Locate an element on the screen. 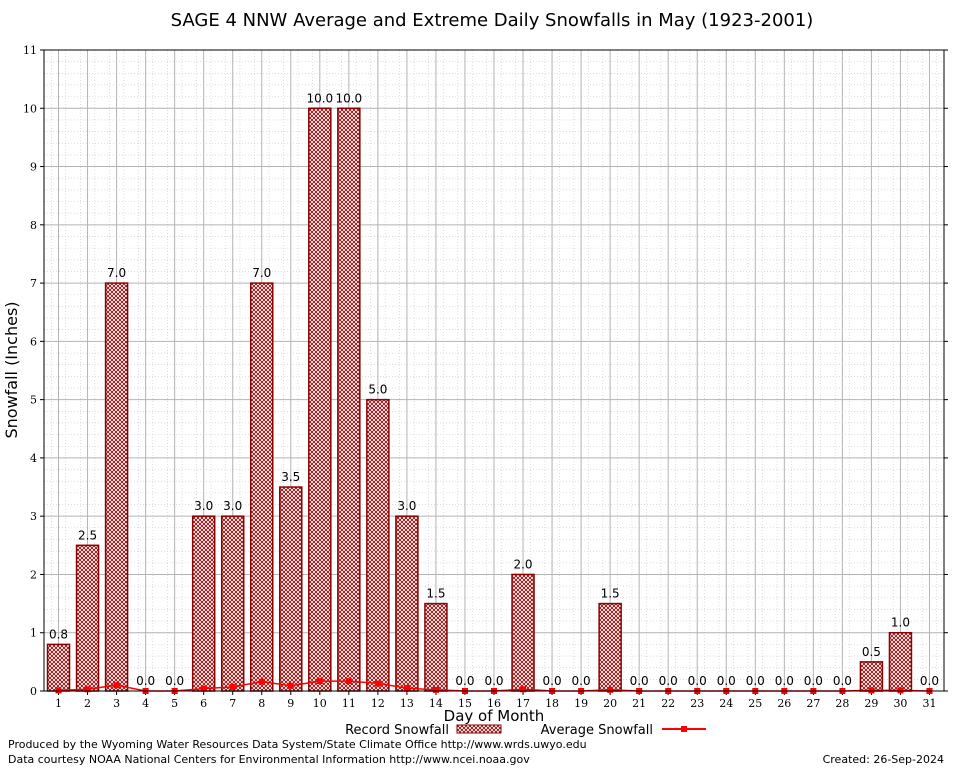  x-axis-label: Day of Month is located at coordinates (494, 716).